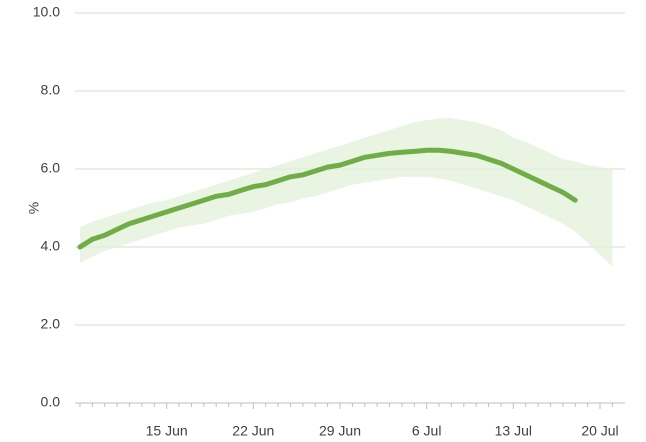 This screenshot has height=442, width=646. Describe the element at coordinates (51, 168) in the screenshot. I see `y-tick-label: 6.0` at that location.